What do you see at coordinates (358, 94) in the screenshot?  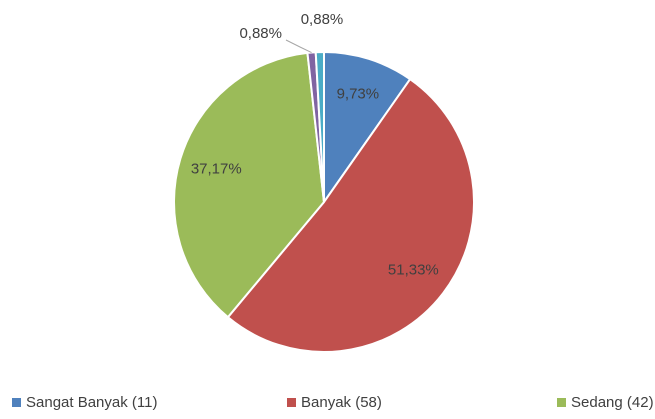 I see `data-label: 9,73%` at bounding box center [358, 94].